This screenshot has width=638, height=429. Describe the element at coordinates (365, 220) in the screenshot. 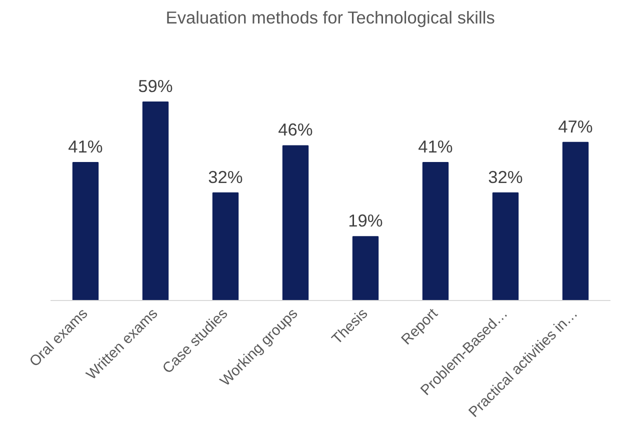

I see `data-label: 19%` at that location.